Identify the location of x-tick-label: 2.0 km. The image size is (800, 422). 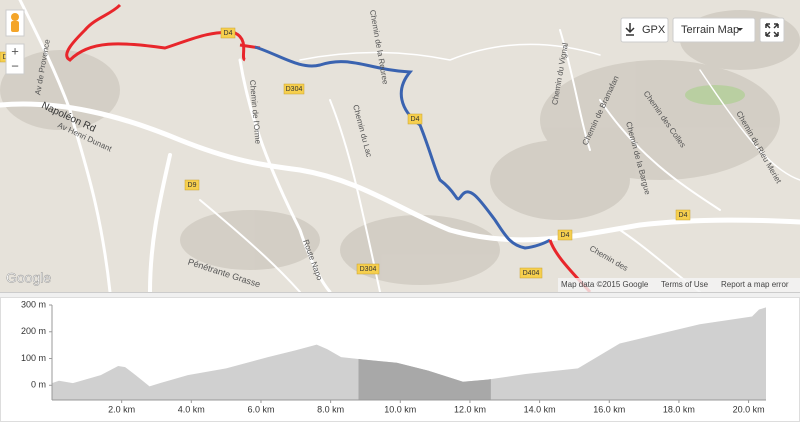
(121, 409).